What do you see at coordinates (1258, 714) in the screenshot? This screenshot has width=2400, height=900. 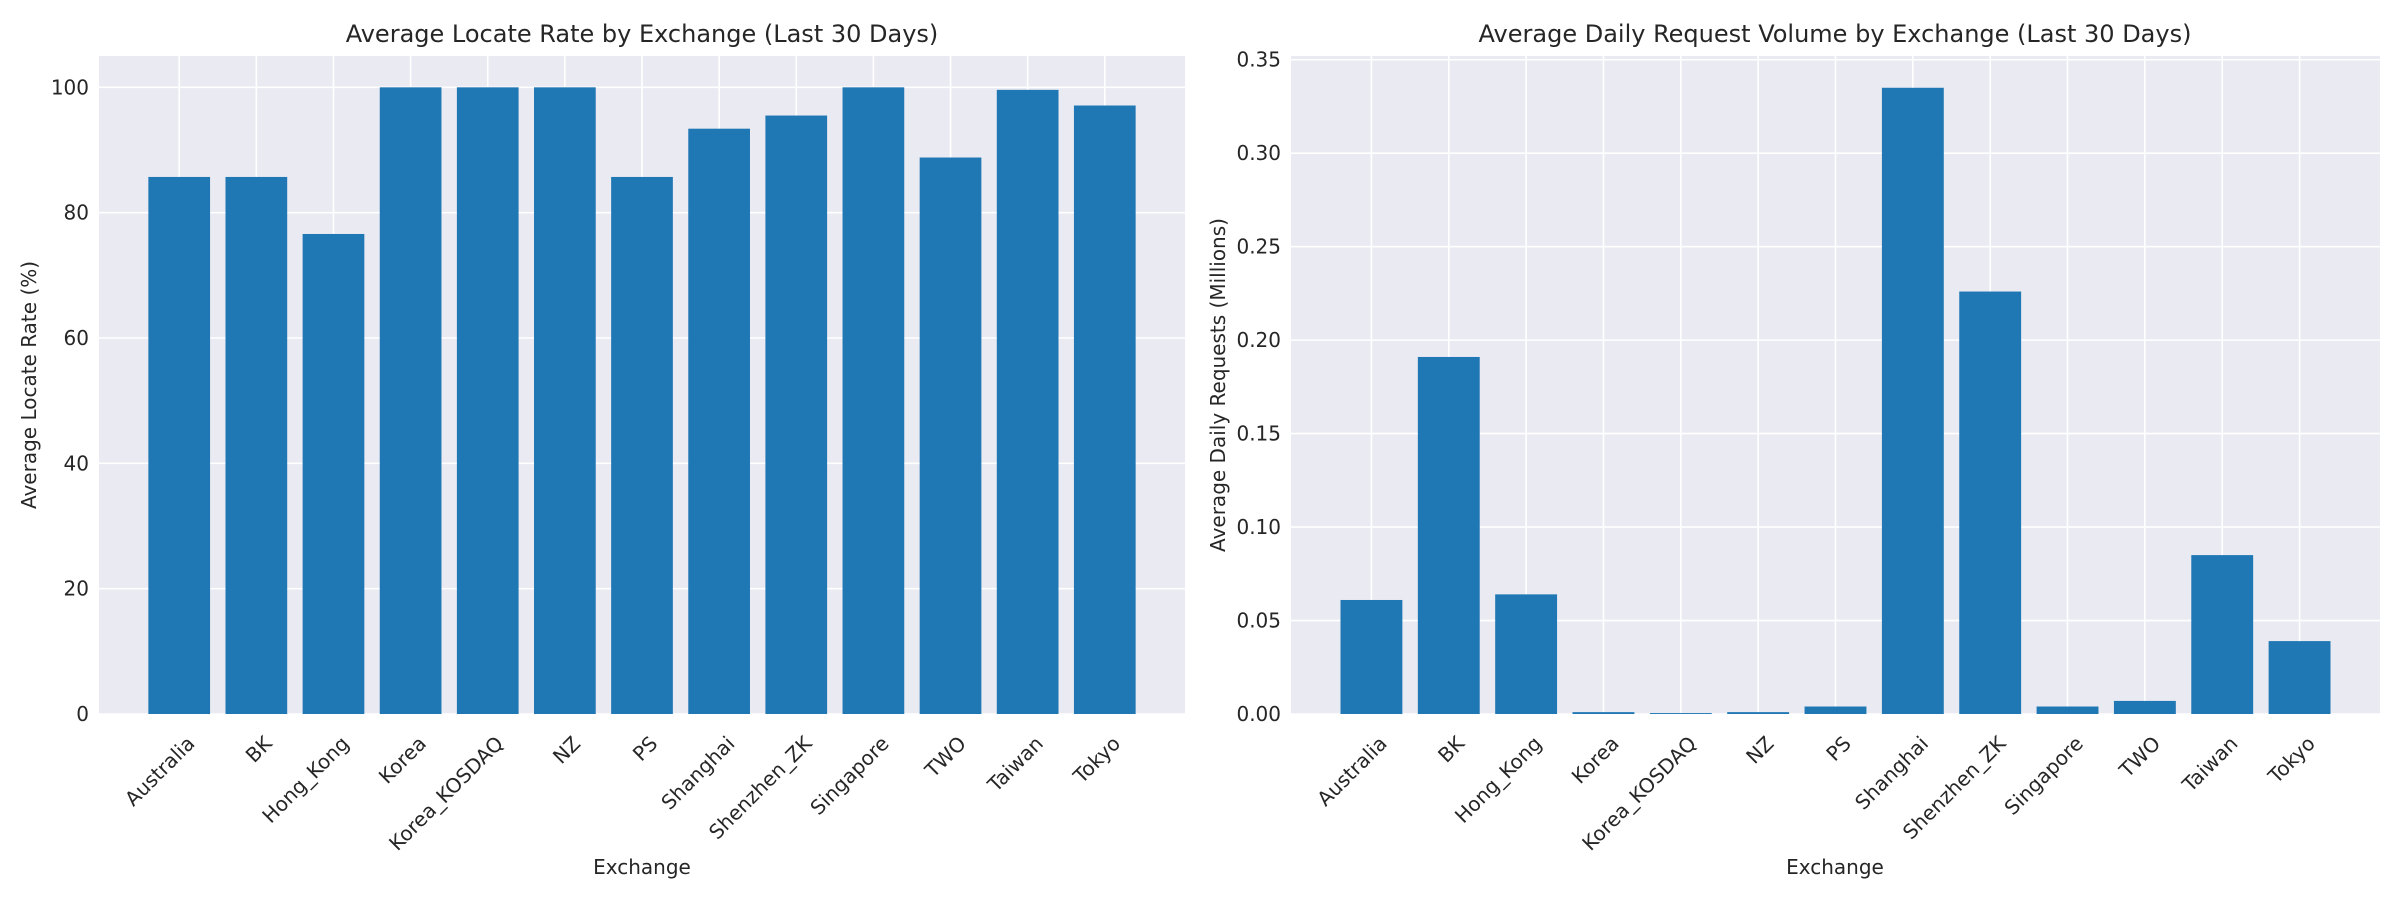 I see `y-tick-label: 0.00` at bounding box center [1258, 714].